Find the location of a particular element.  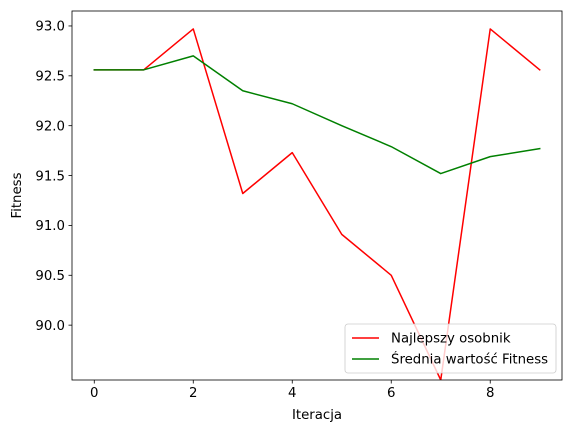

x-tick-label: 0 is located at coordinates (94, 393).